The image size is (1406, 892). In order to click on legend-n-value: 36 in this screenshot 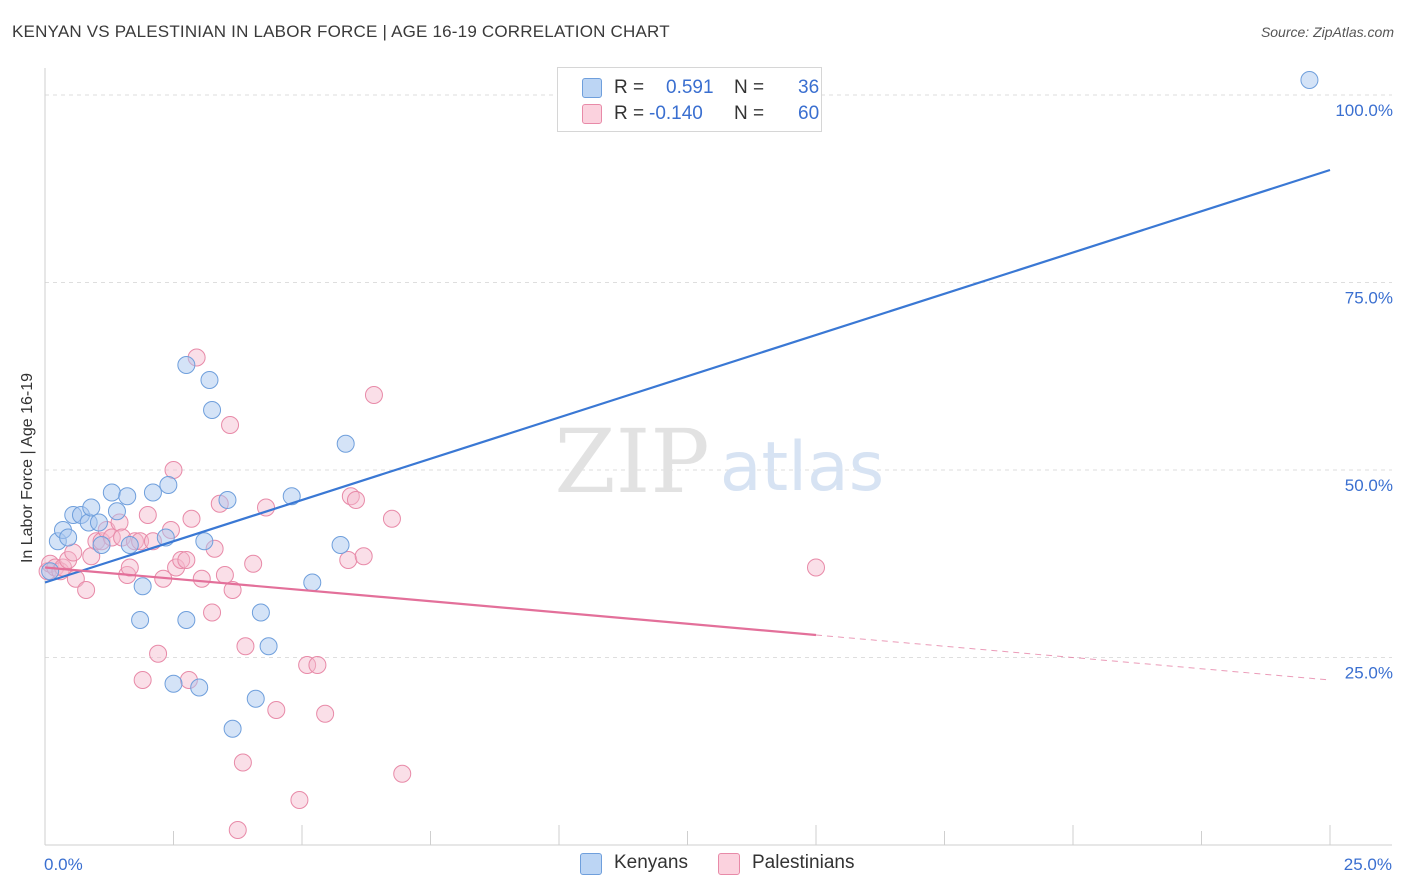, I will do `click(809, 87)`.